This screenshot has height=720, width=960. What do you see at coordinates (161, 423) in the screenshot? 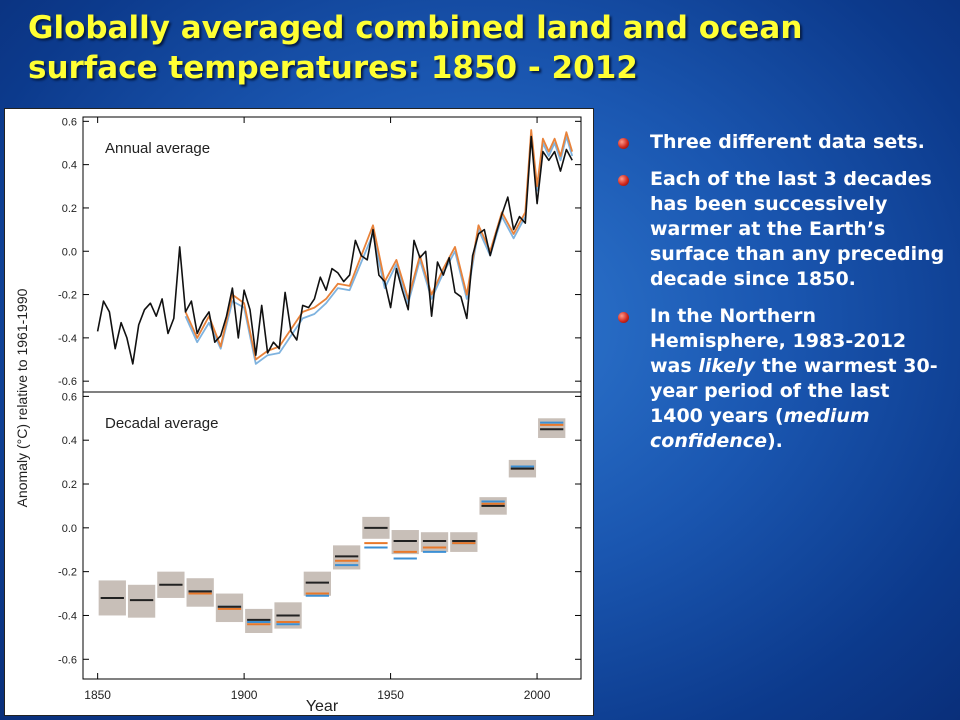
I see `decadal-panel-label: Decadal average` at bounding box center [161, 423].